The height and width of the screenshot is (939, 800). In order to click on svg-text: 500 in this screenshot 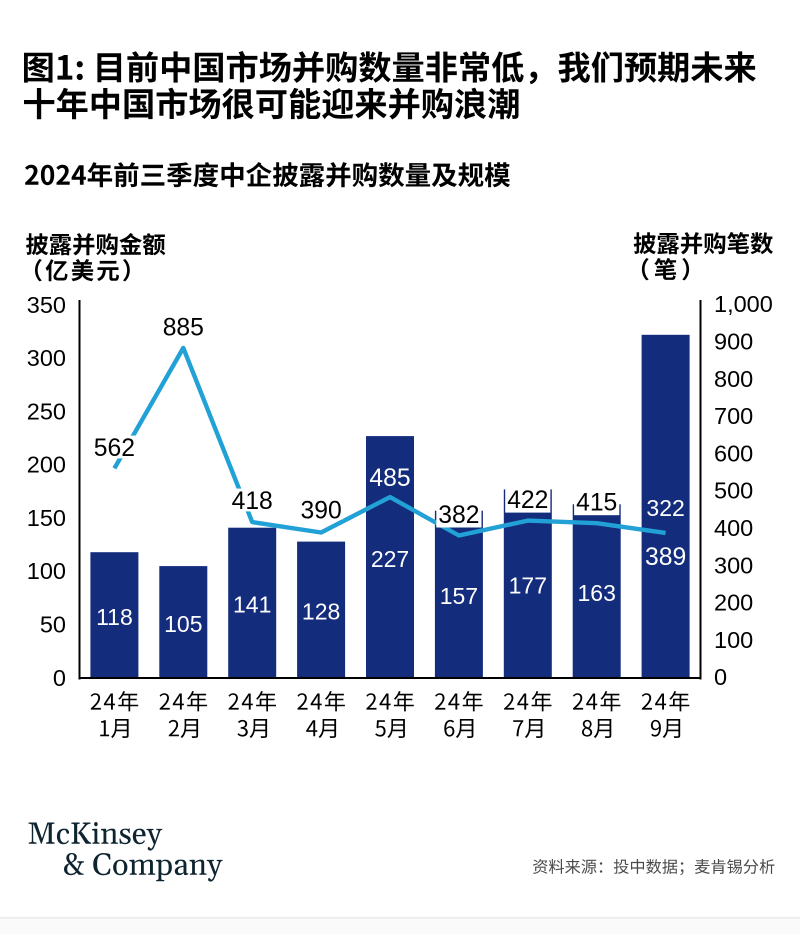, I will do `click(733, 491)`.